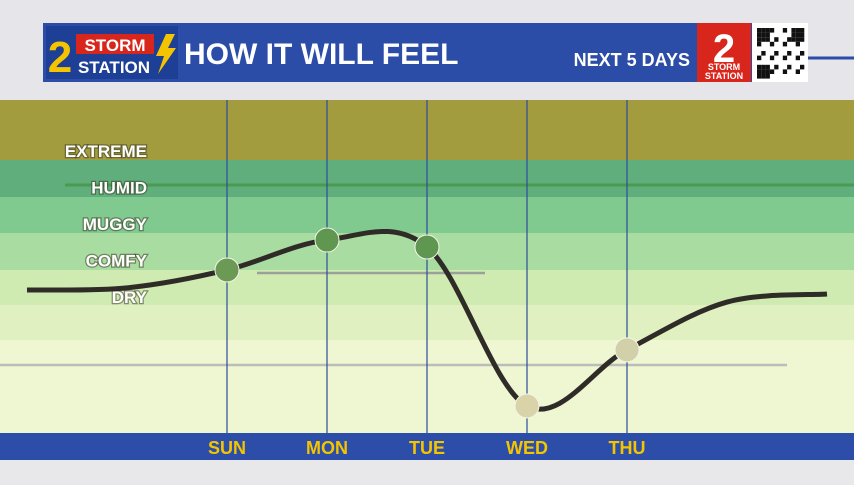 This screenshot has height=485, width=854. What do you see at coordinates (724, 49) in the screenshot?
I see `badge-number: 2` at bounding box center [724, 49].